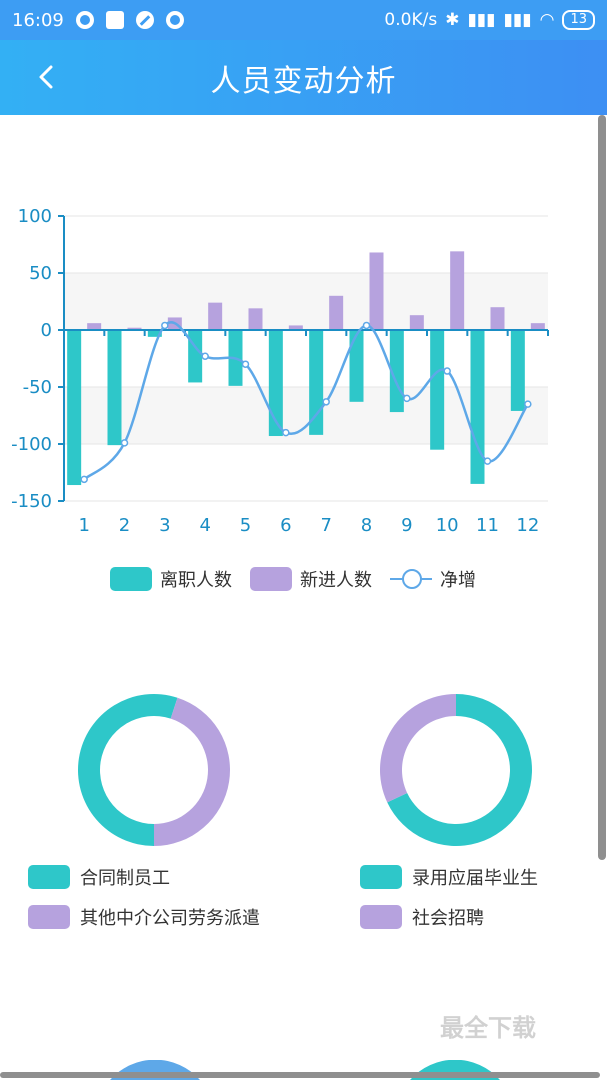  I want to click on bluetooth-icon: ✱, so click(452, 20).